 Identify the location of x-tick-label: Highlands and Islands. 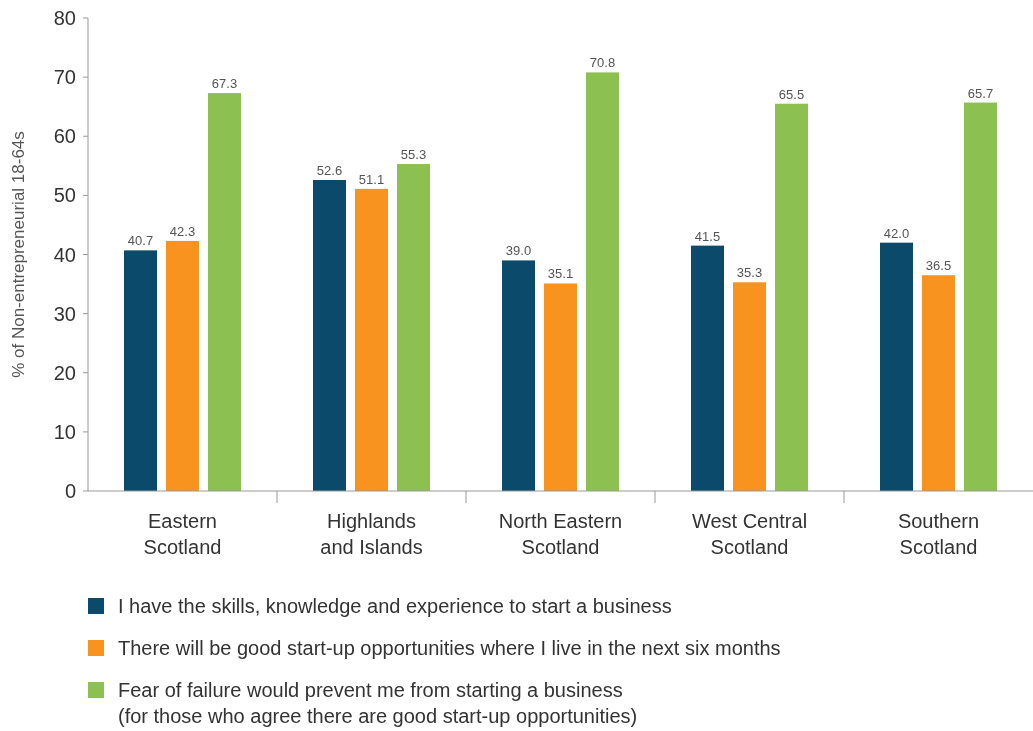
(371, 534).